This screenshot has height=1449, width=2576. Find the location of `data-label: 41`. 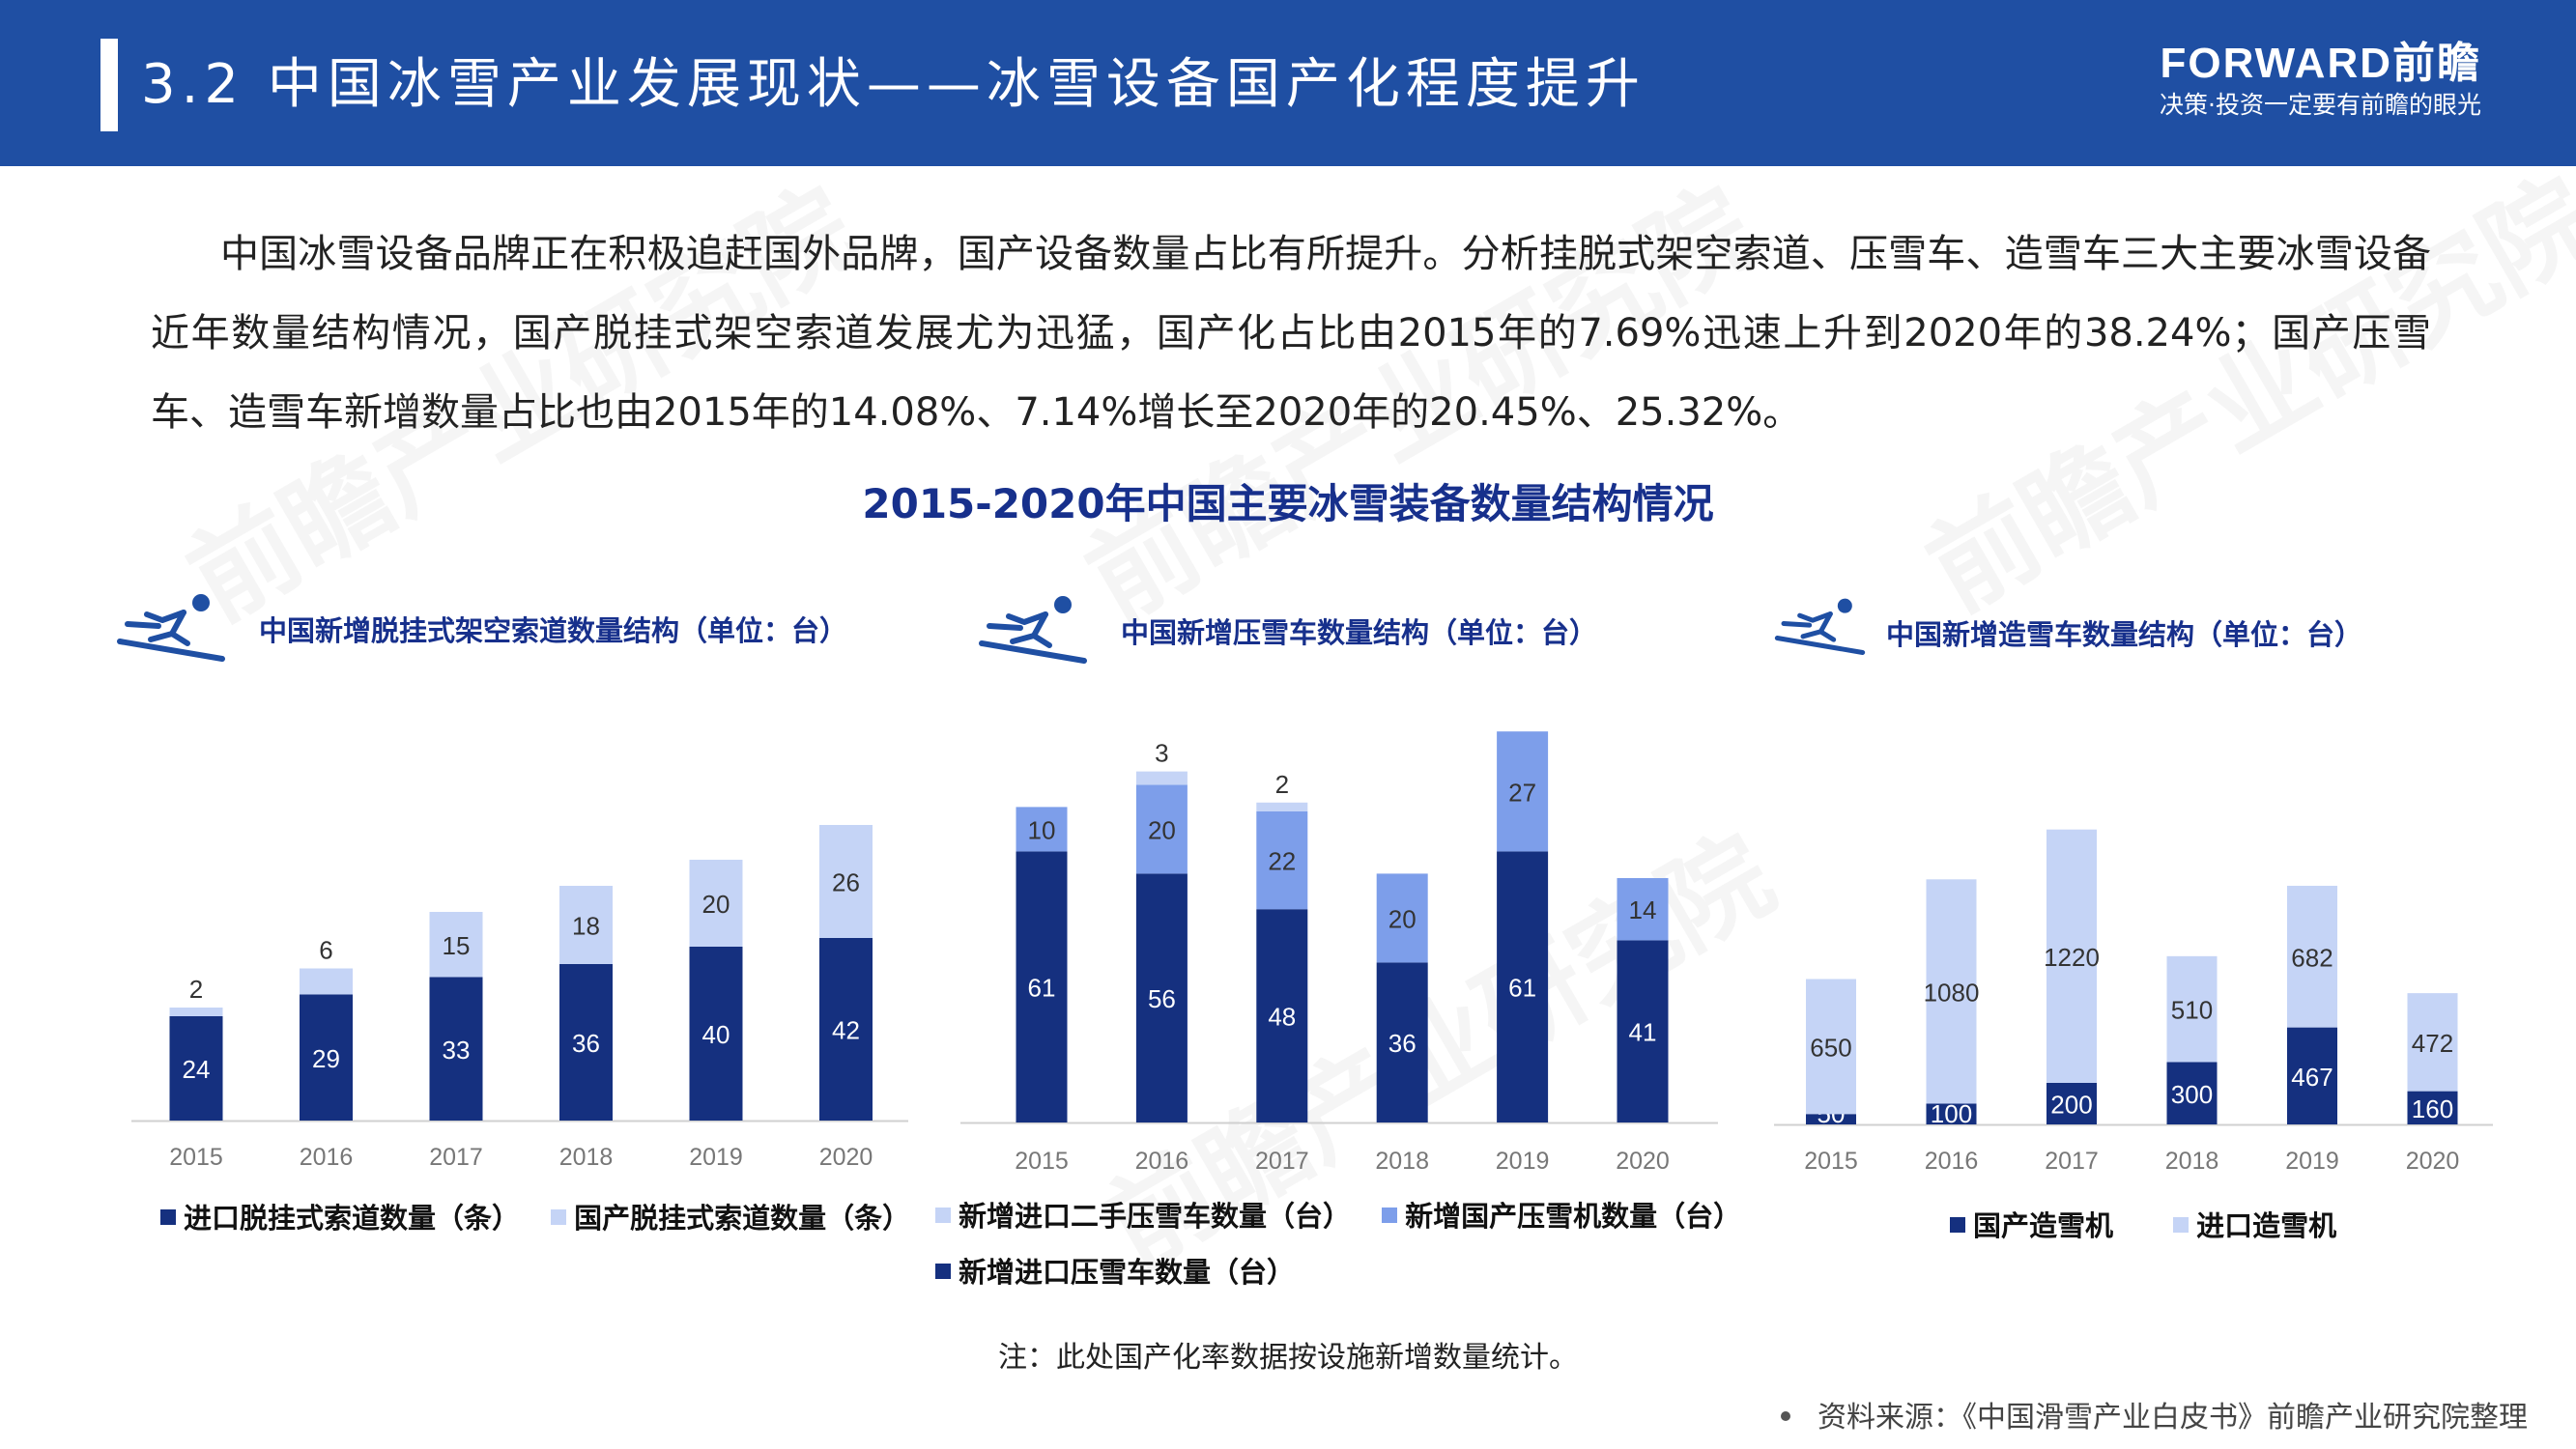

data-label: 41 is located at coordinates (1643, 1032).